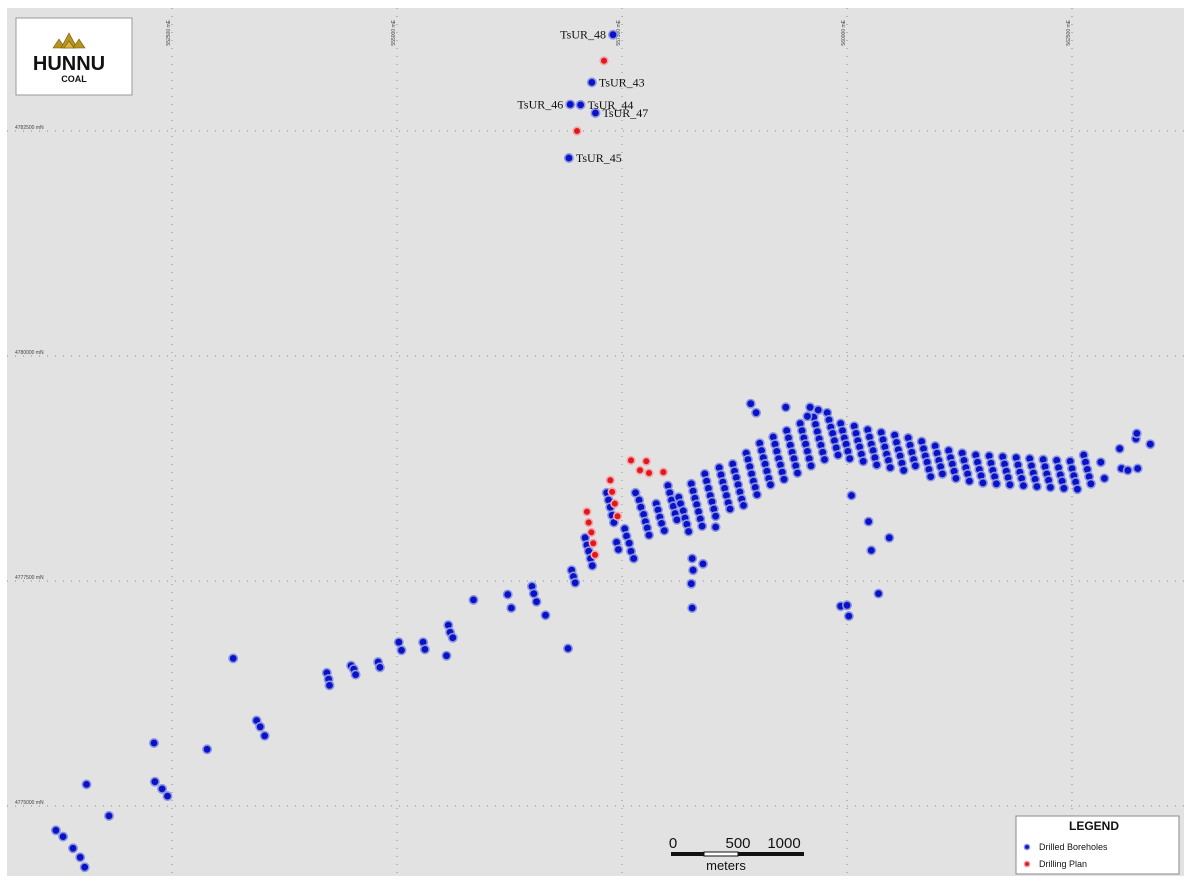 Image resolution: width=1192 pixels, height=881 pixels. What do you see at coordinates (687, 854) in the screenshot?
I see `scale-bar-segment-dark` at bounding box center [687, 854].